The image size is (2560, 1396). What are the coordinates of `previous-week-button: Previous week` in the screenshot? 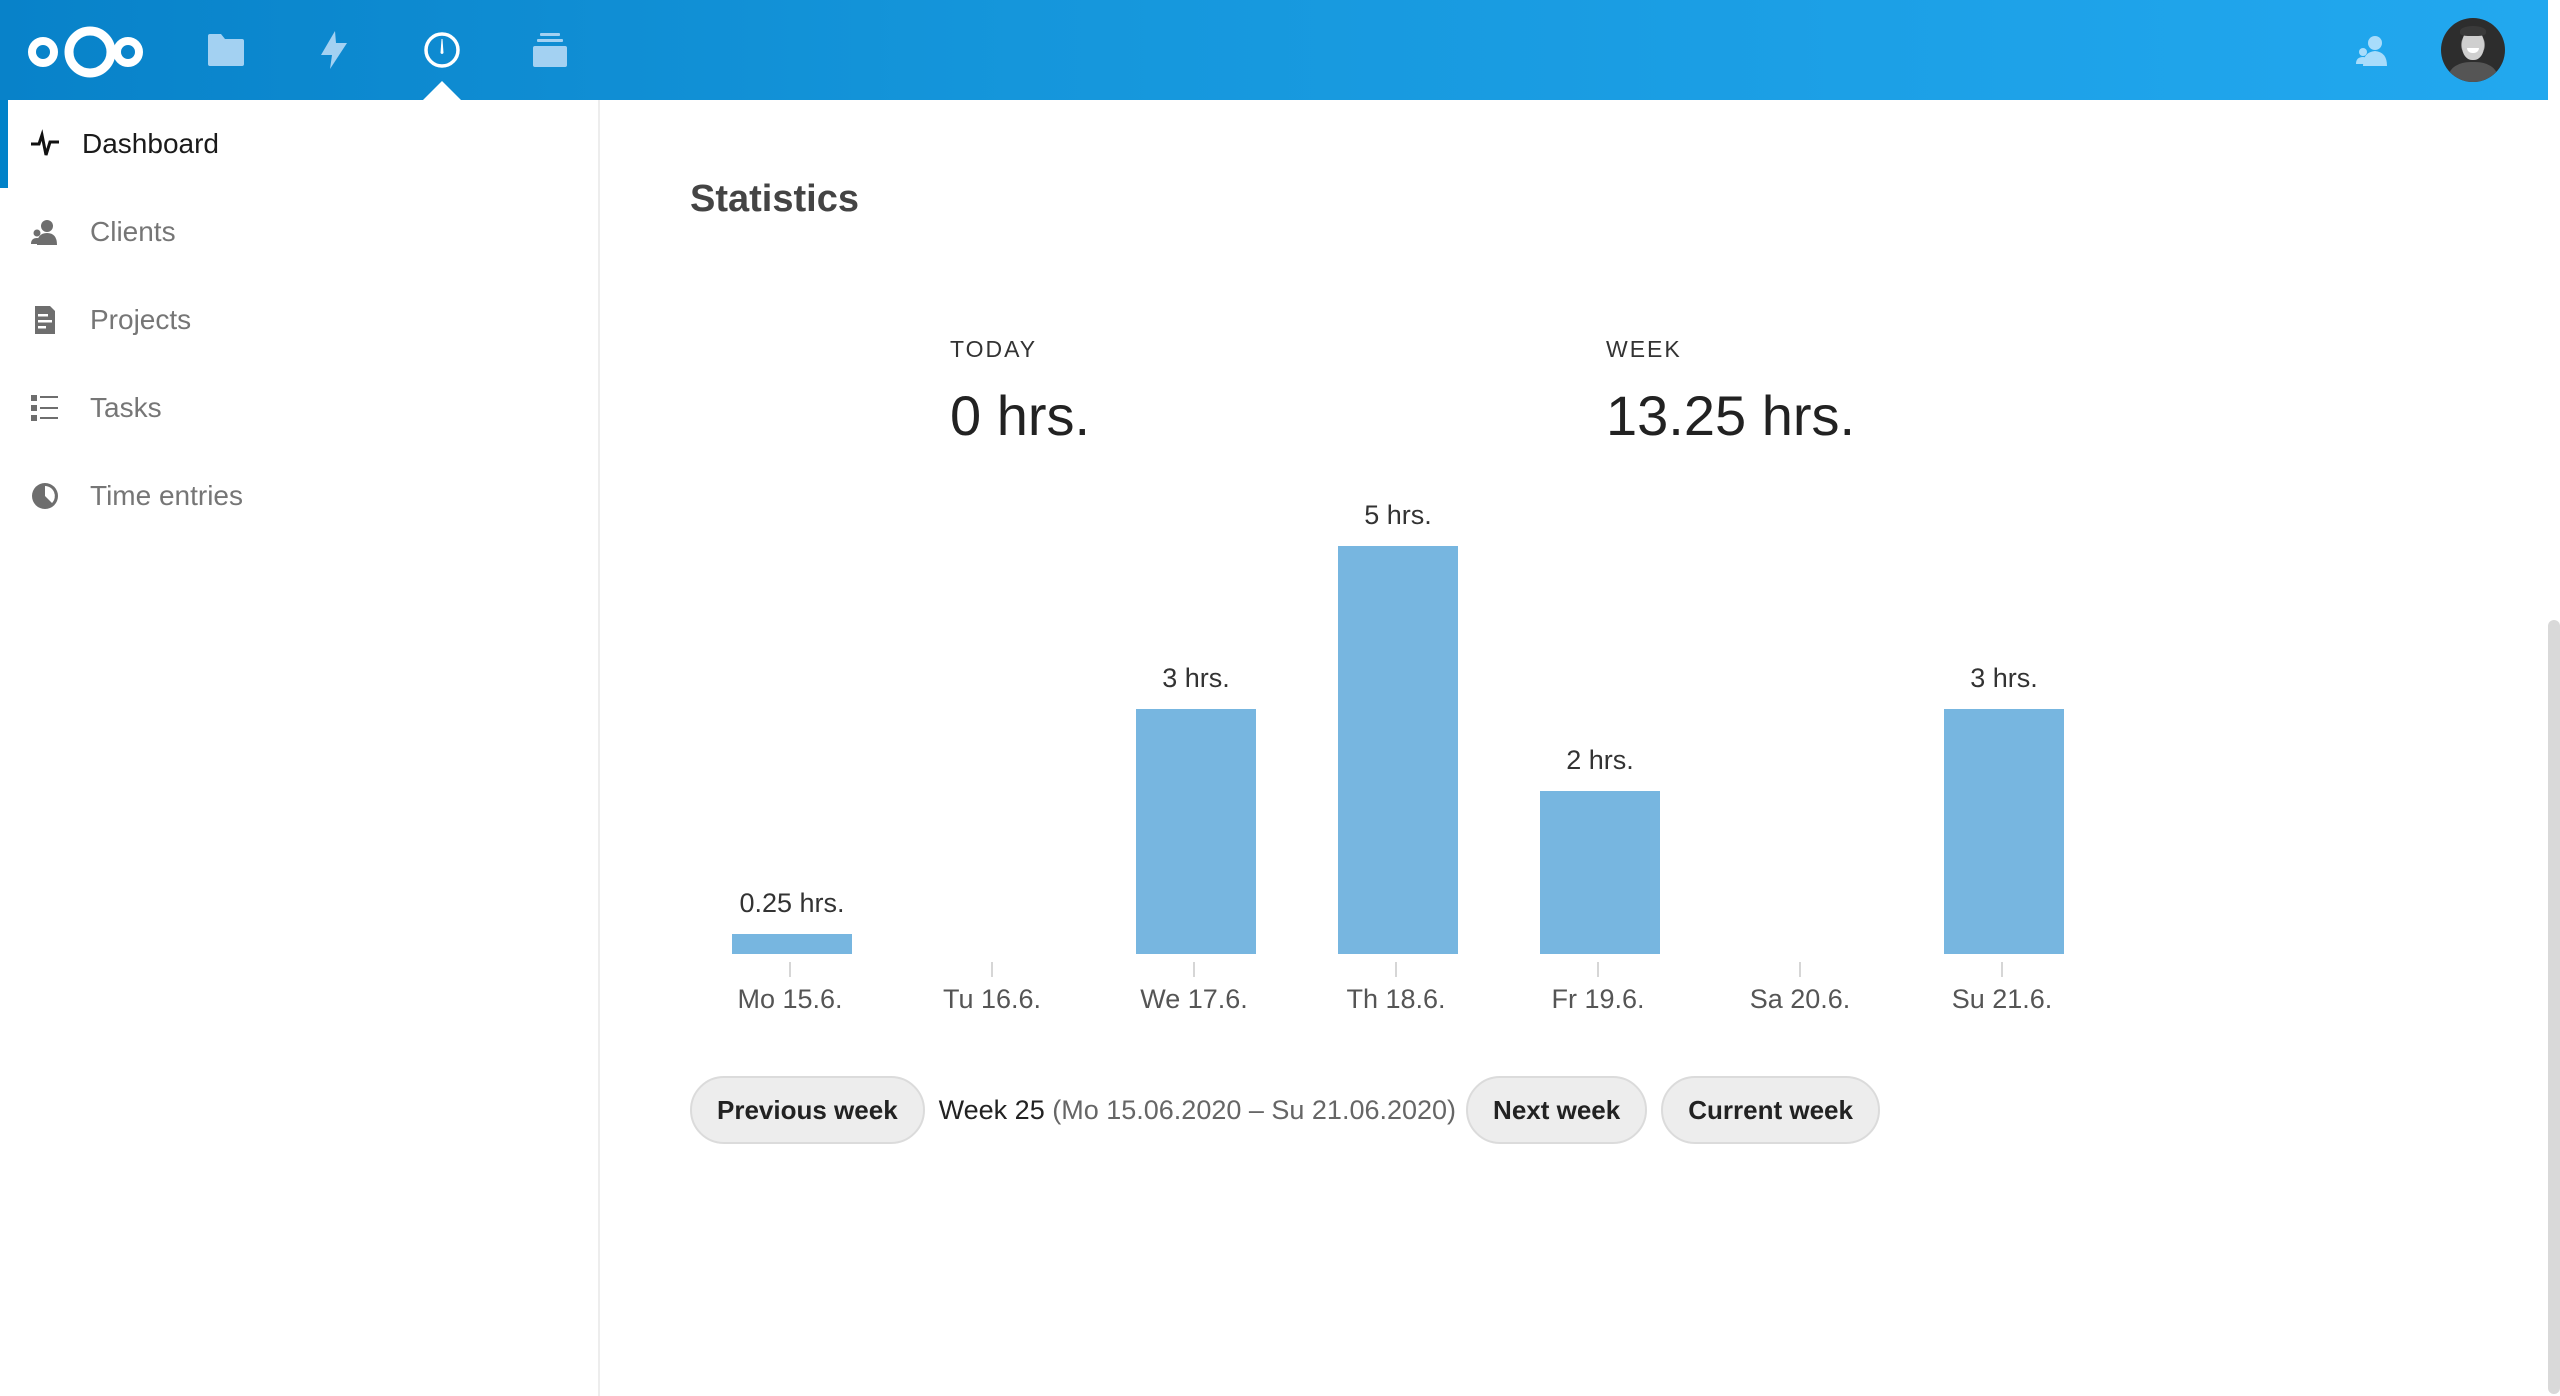 It's located at (807, 1110).